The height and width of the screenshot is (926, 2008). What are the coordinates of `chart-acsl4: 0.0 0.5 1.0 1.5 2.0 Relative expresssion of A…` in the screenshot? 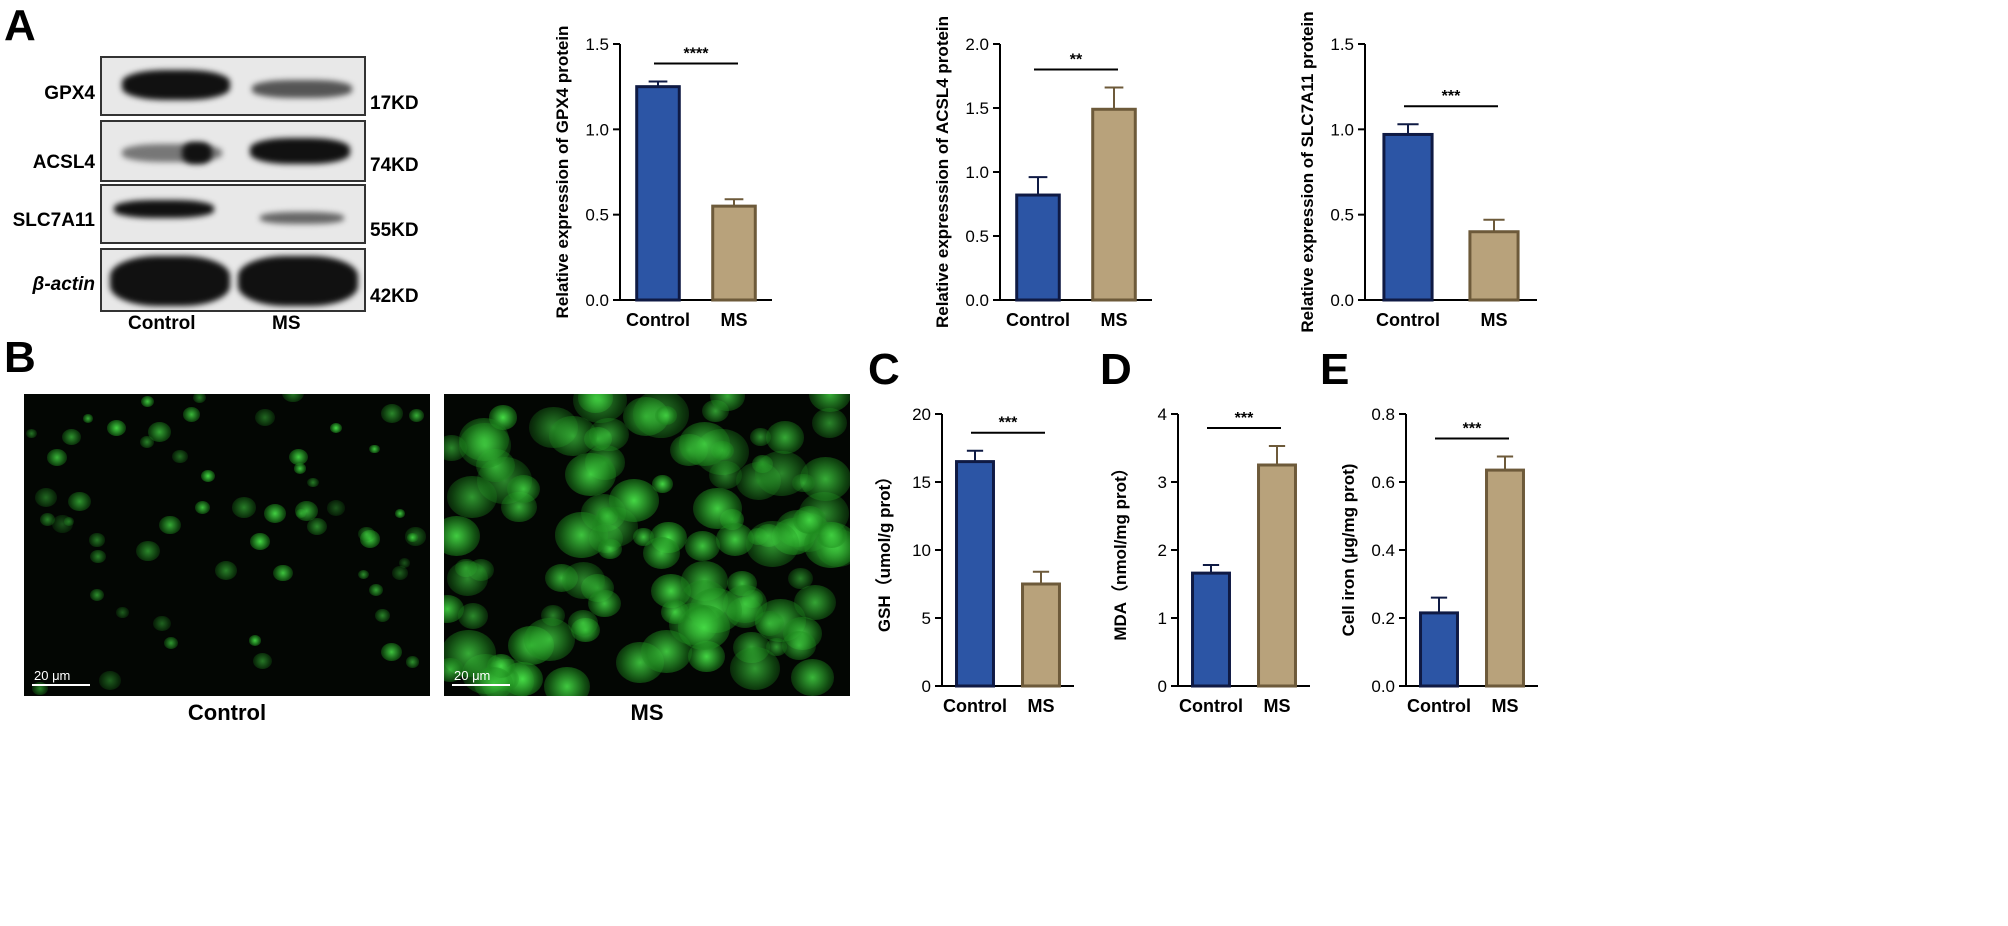 It's located at (1042, 173).